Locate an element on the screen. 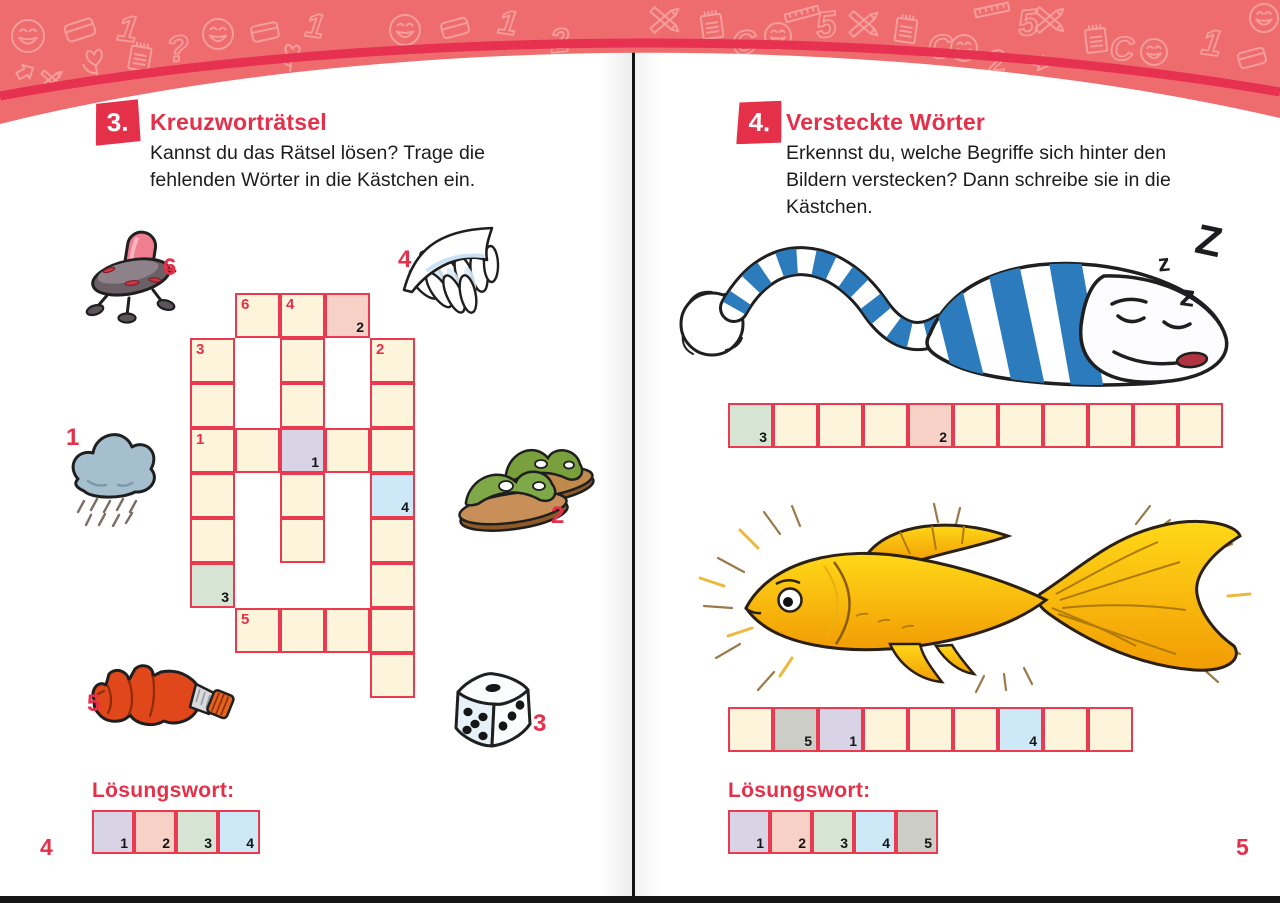  page-title-left: Kreuzworträtsel is located at coordinates (238, 122).